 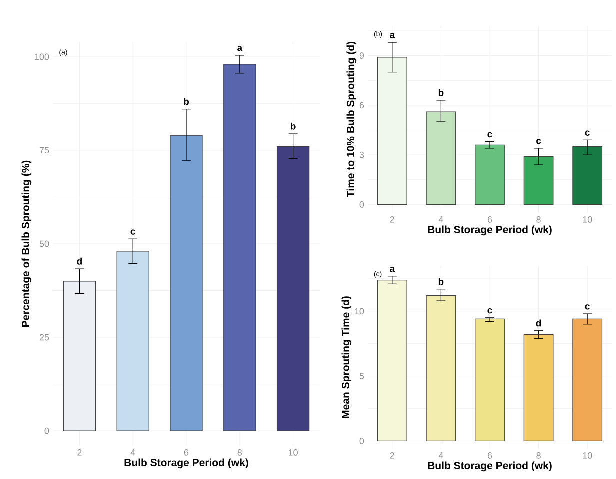 What do you see at coordinates (351, 120) in the screenshot?
I see `y-axis-title: Time to 10% Bulb Sprouting (d)` at bounding box center [351, 120].